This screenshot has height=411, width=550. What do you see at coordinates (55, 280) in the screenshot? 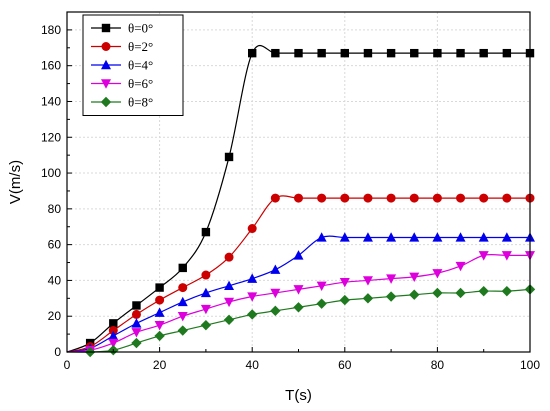
I see `y-tick-label: 40` at bounding box center [55, 280].